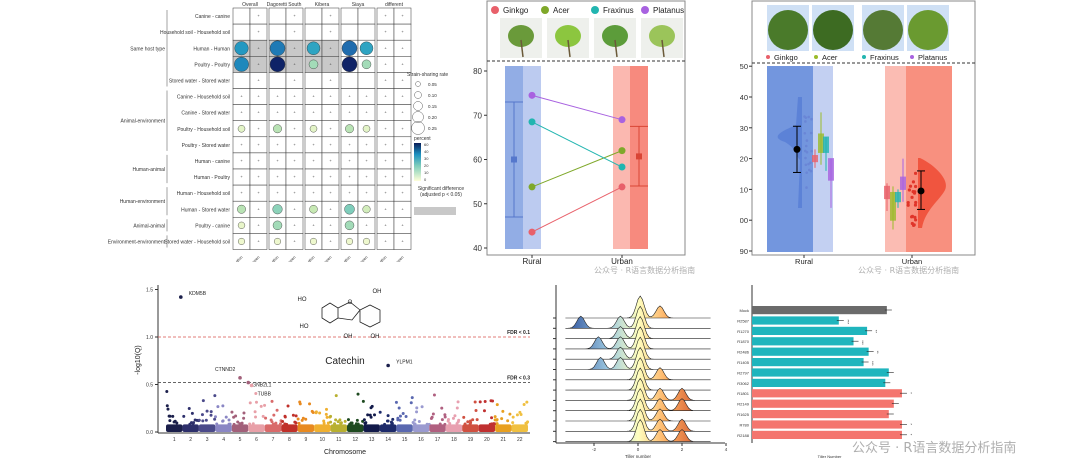  What do you see at coordinates (618, 10) in the screenshot?
I see `legend-label: Fraxinus` at bounding box center [618, 10].